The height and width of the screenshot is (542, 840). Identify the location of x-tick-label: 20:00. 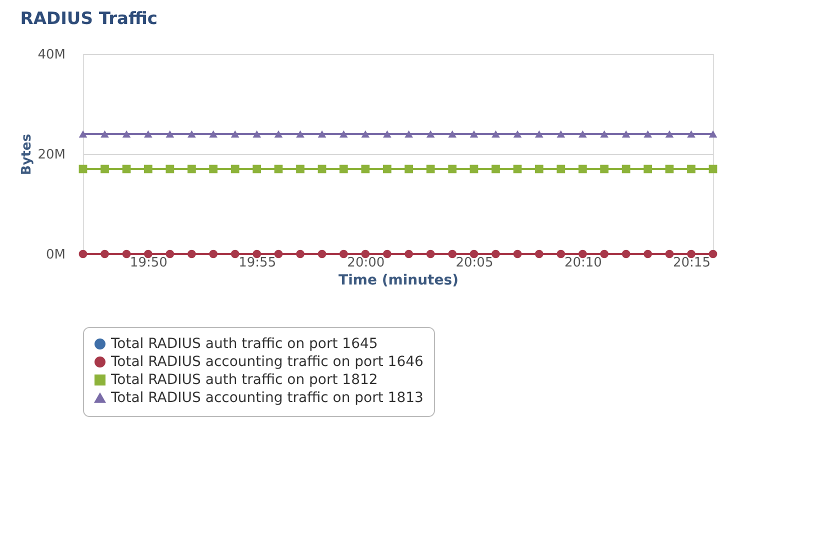
(366, 263).